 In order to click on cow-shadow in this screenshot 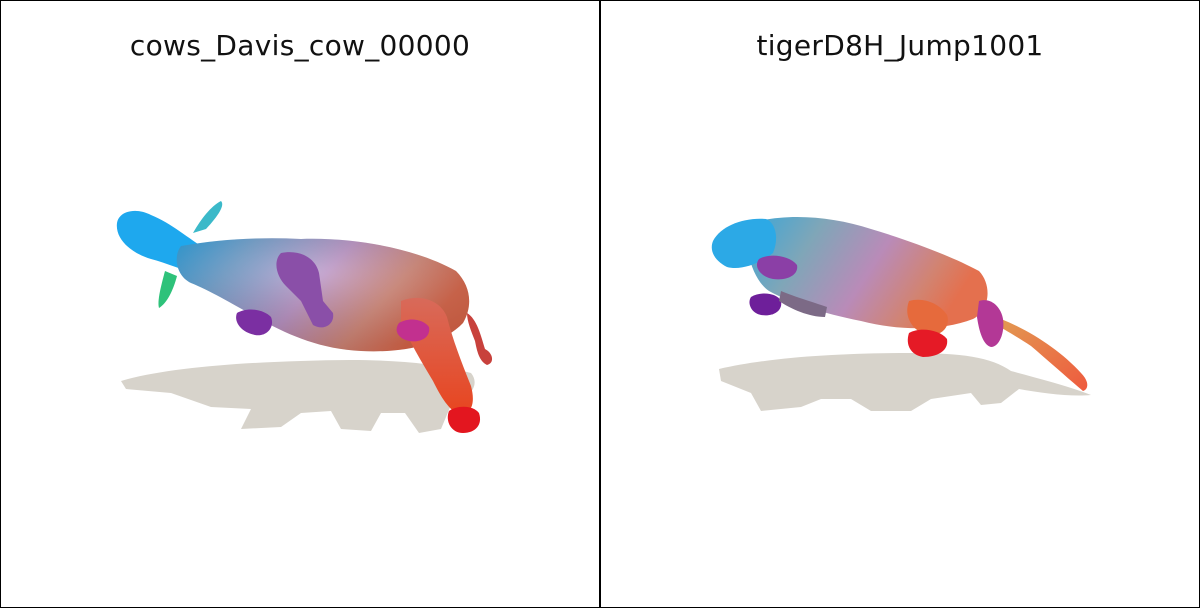, I will do `click(298, 396)`.